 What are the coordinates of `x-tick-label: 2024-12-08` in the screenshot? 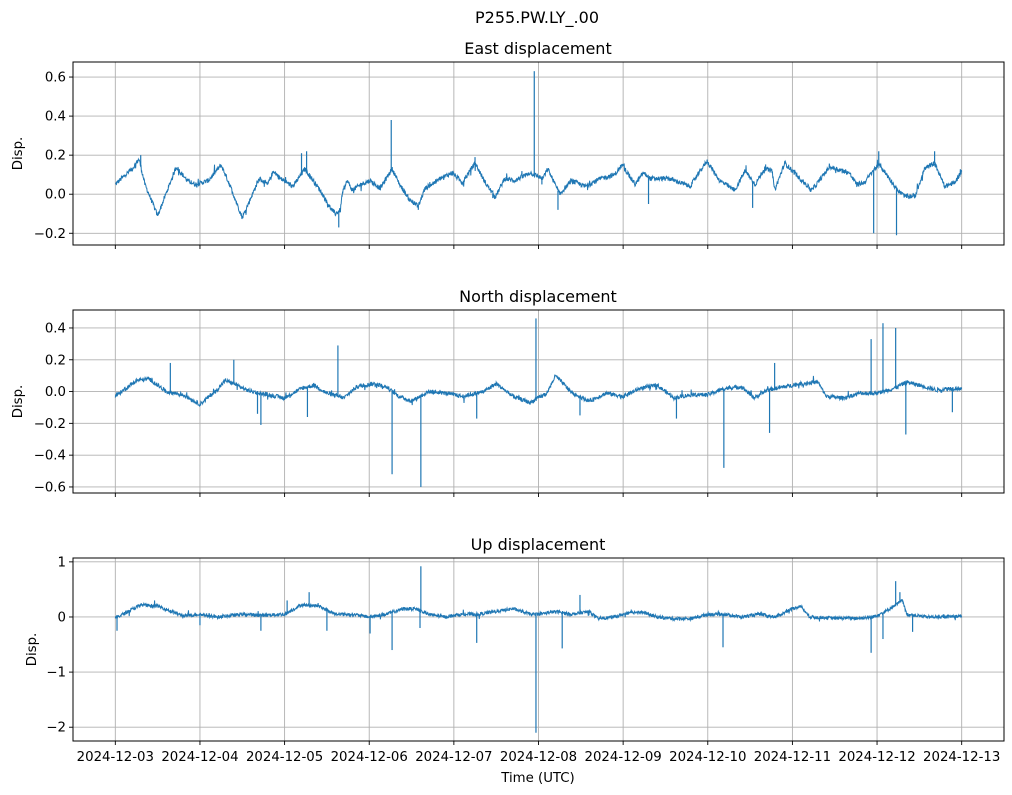 It's located at (538, 757).